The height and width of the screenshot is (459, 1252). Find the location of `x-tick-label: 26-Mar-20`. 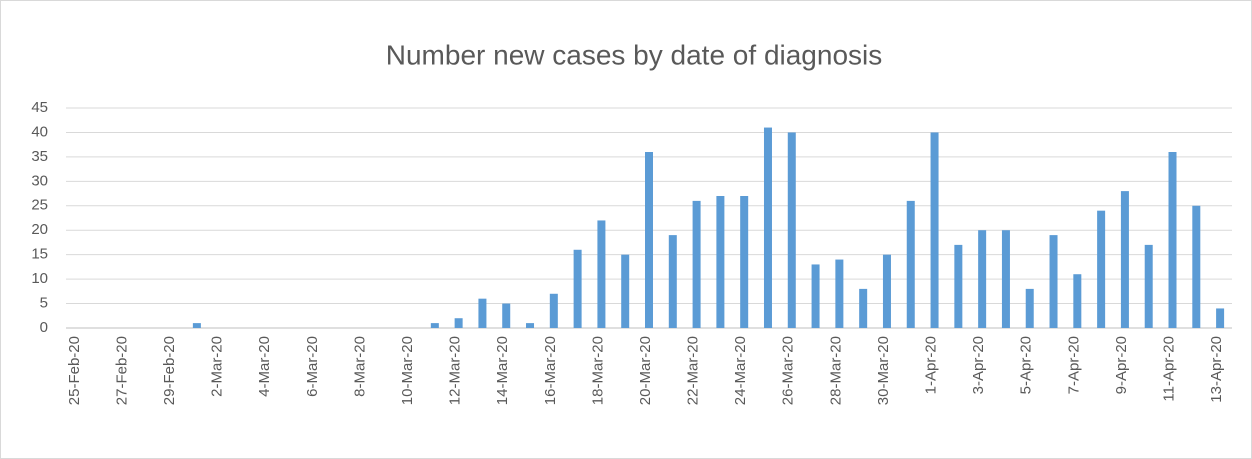

x-tick-label: 26-Mar-20 is located at coordinates (788, 370).